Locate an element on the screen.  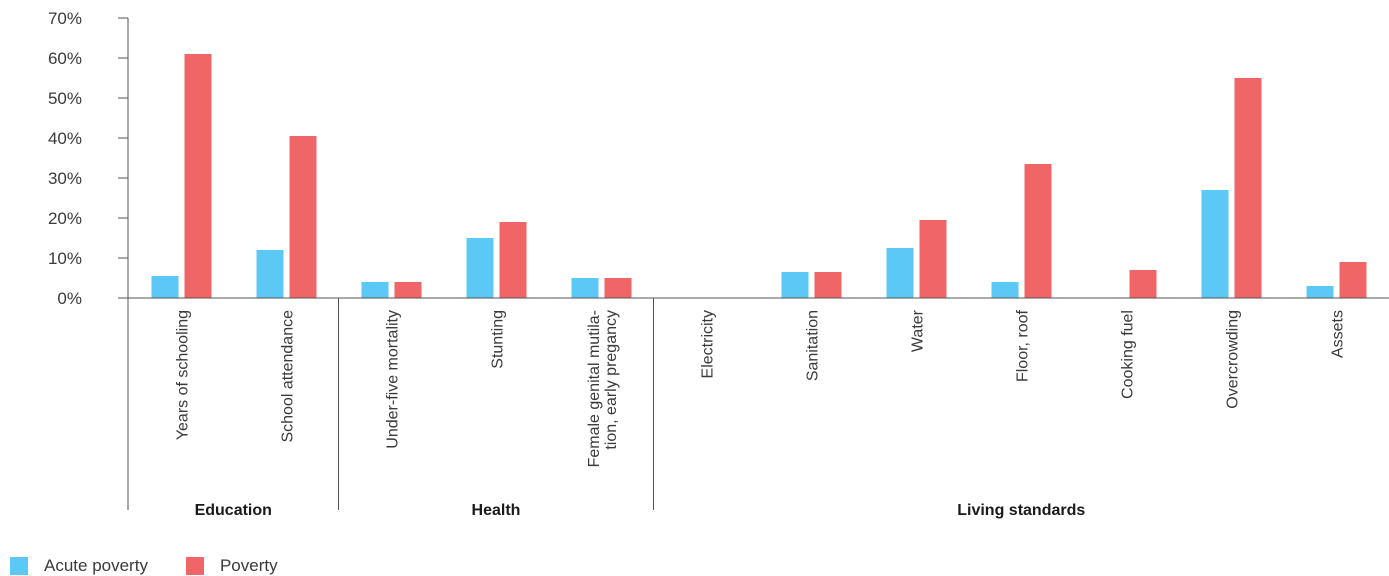
bar-poverty-assets is located at coordinates (1353, 280).